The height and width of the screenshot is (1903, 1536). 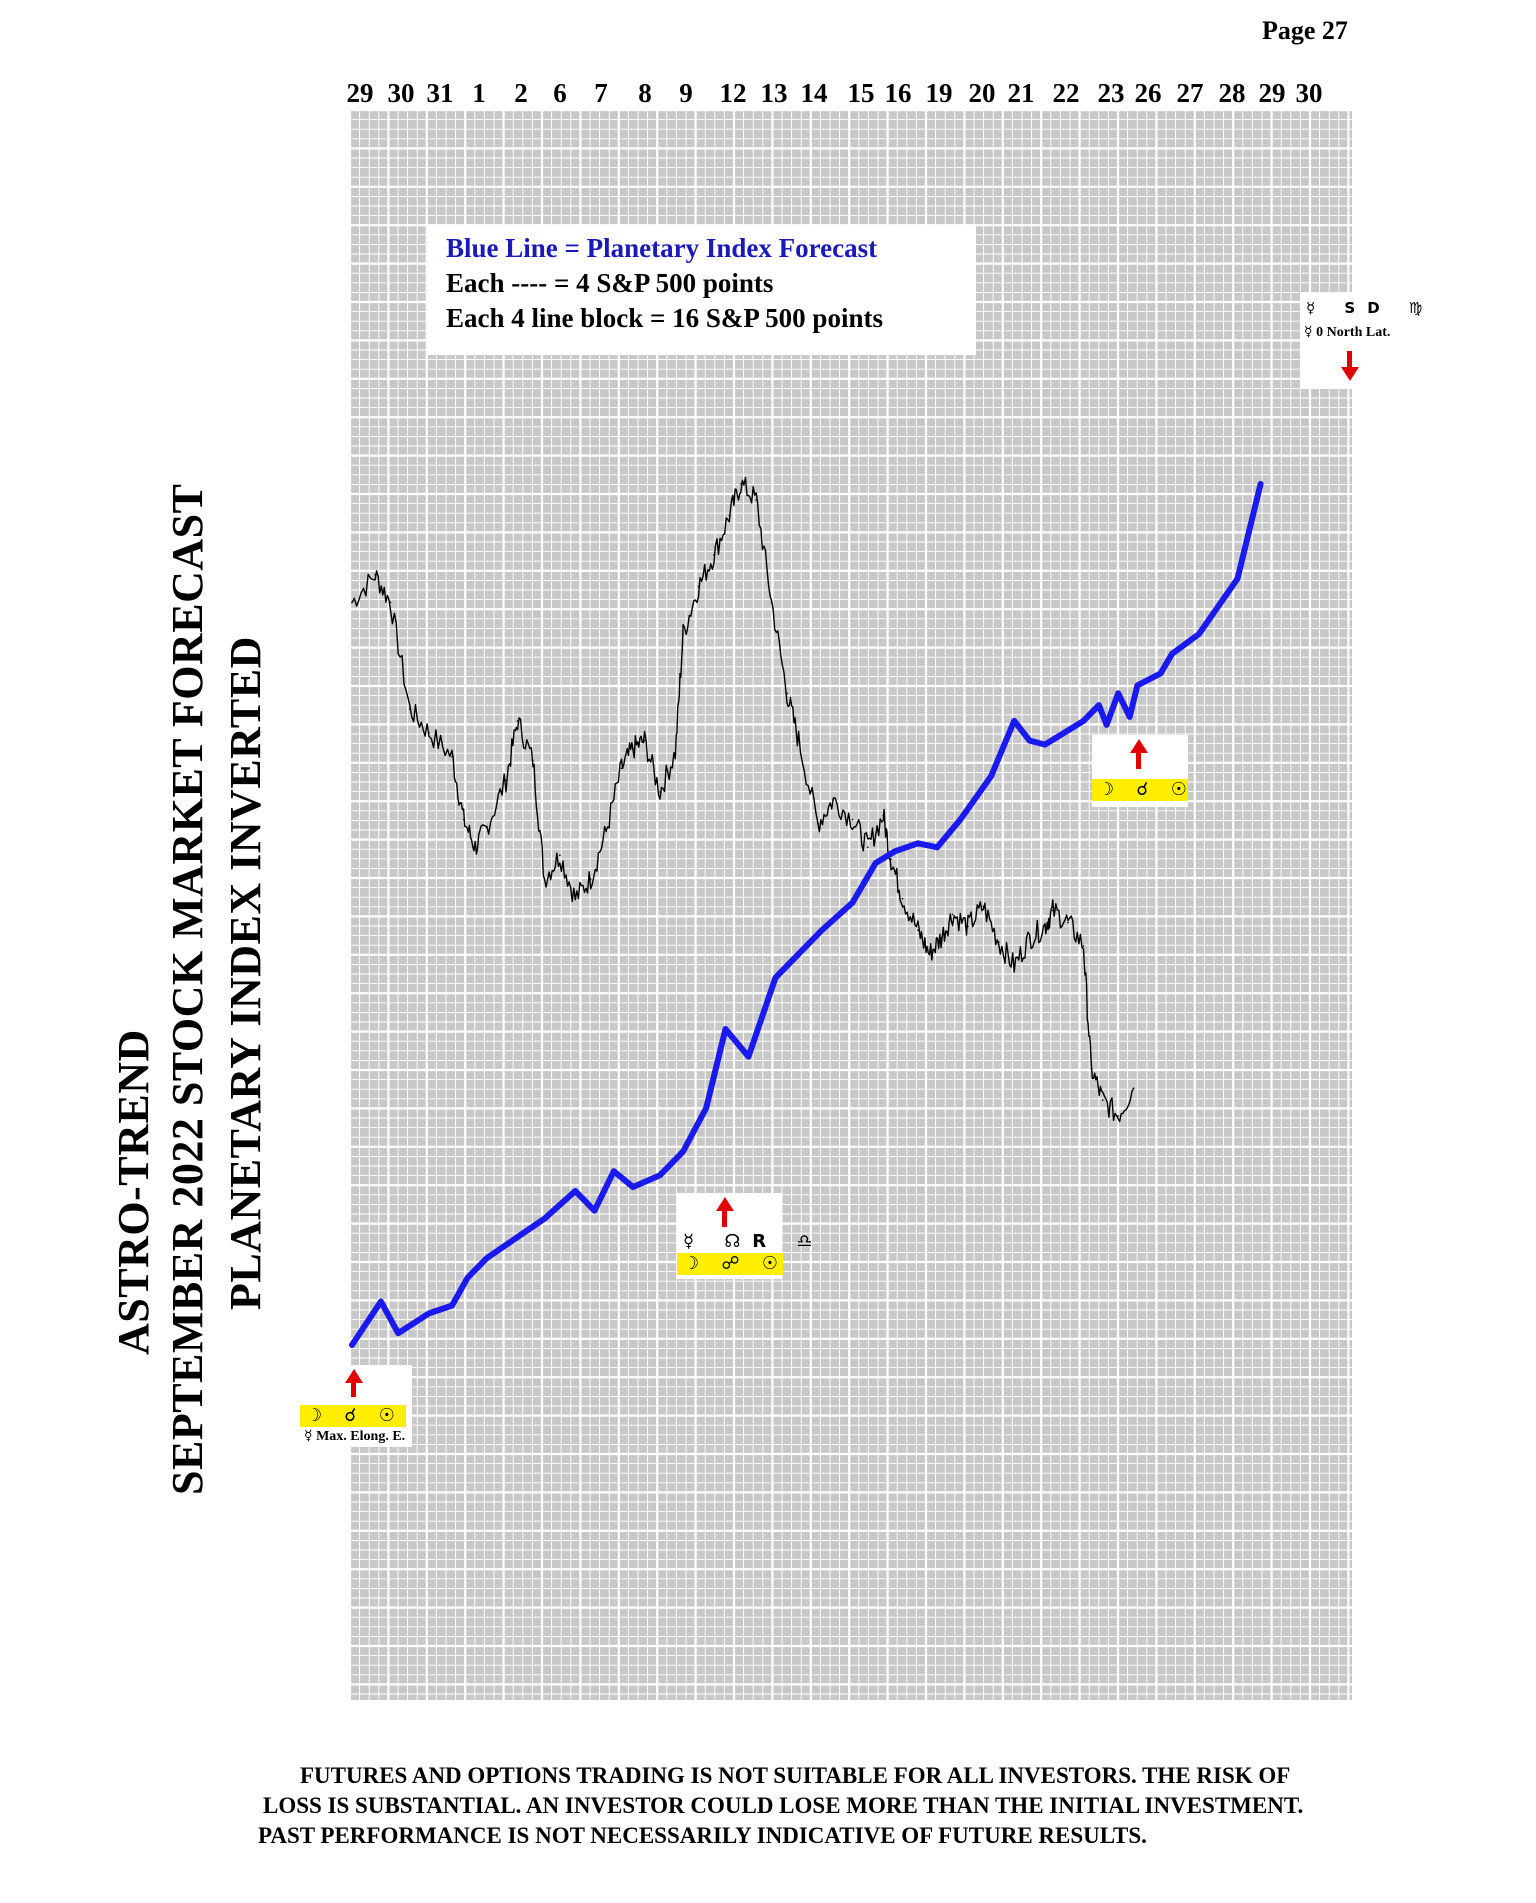 I want to click on astro-marker-sep10: ☿ ☊R ♎ ☽ ☍ ☉, so click(x=745, y=1236).